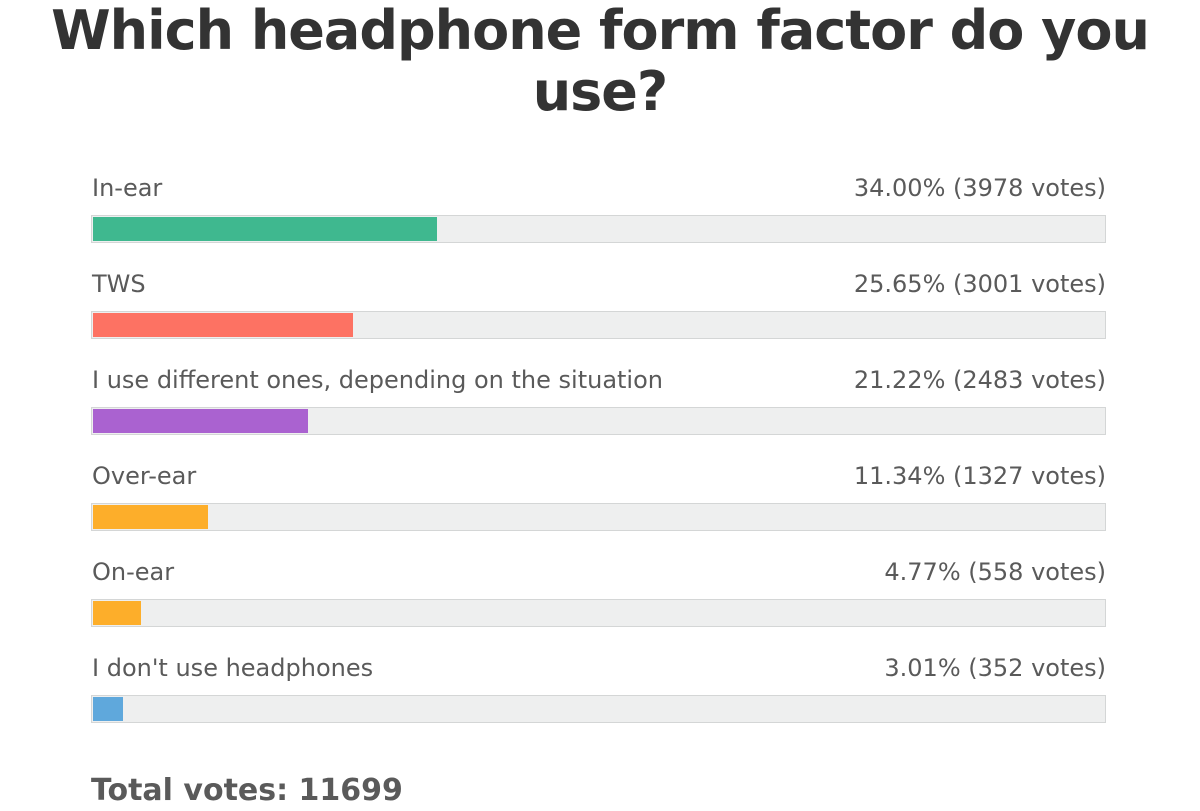 This screenshot has width=1200, height=811. What do you see at coordinates (979, 476) in the screenshot?
I see `option-result: 11.34% (1327 votes)` at bounding box center [979, 476].